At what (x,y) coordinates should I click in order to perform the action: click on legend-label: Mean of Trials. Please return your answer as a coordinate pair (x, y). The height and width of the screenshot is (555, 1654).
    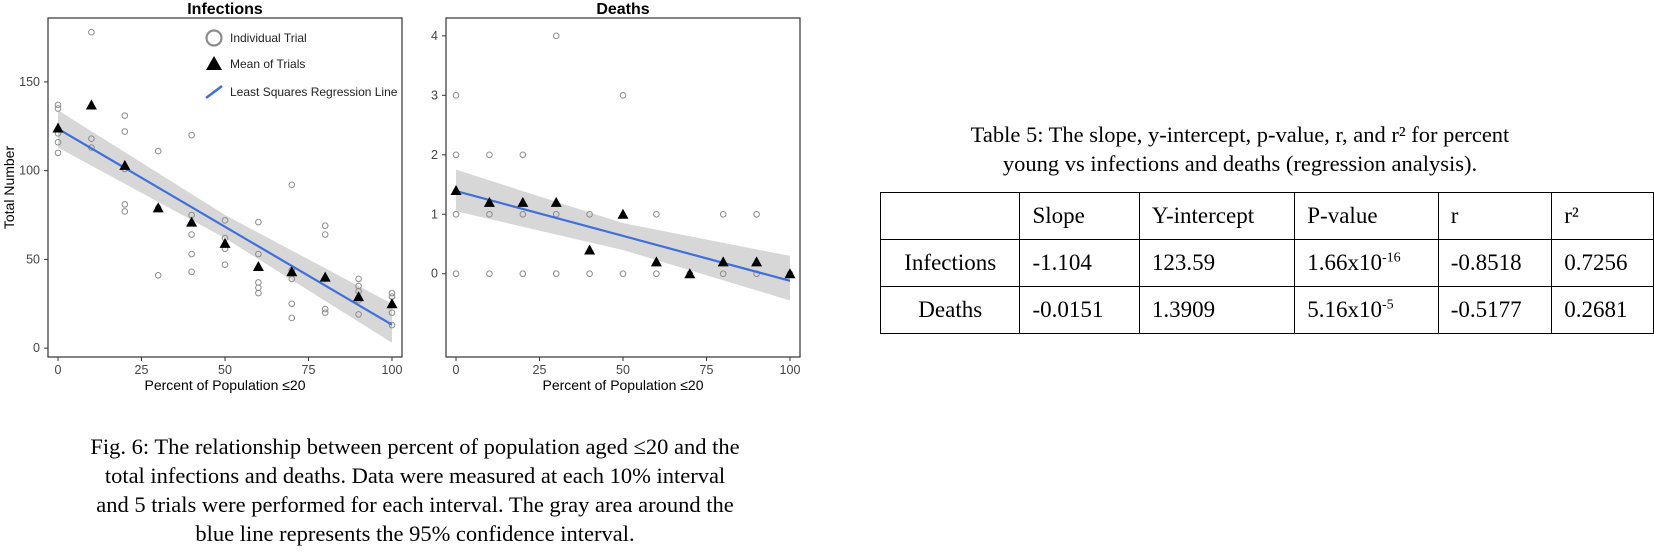
    Looking at the image, I should click on (267, 64).